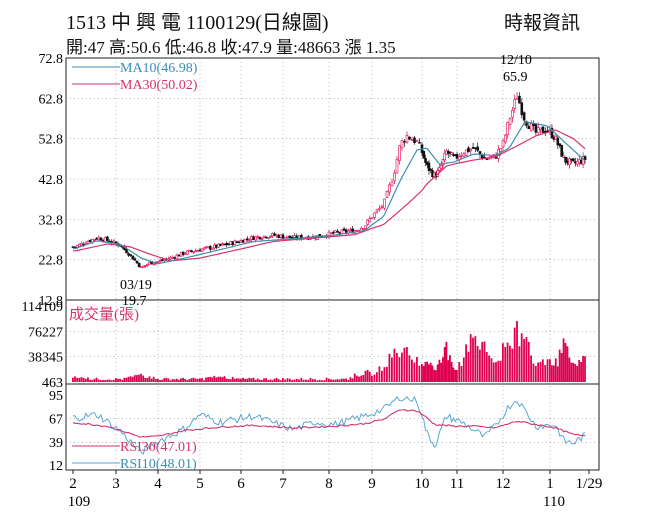  I want to click on price-tick-label: 12.8, so click(51, 301).